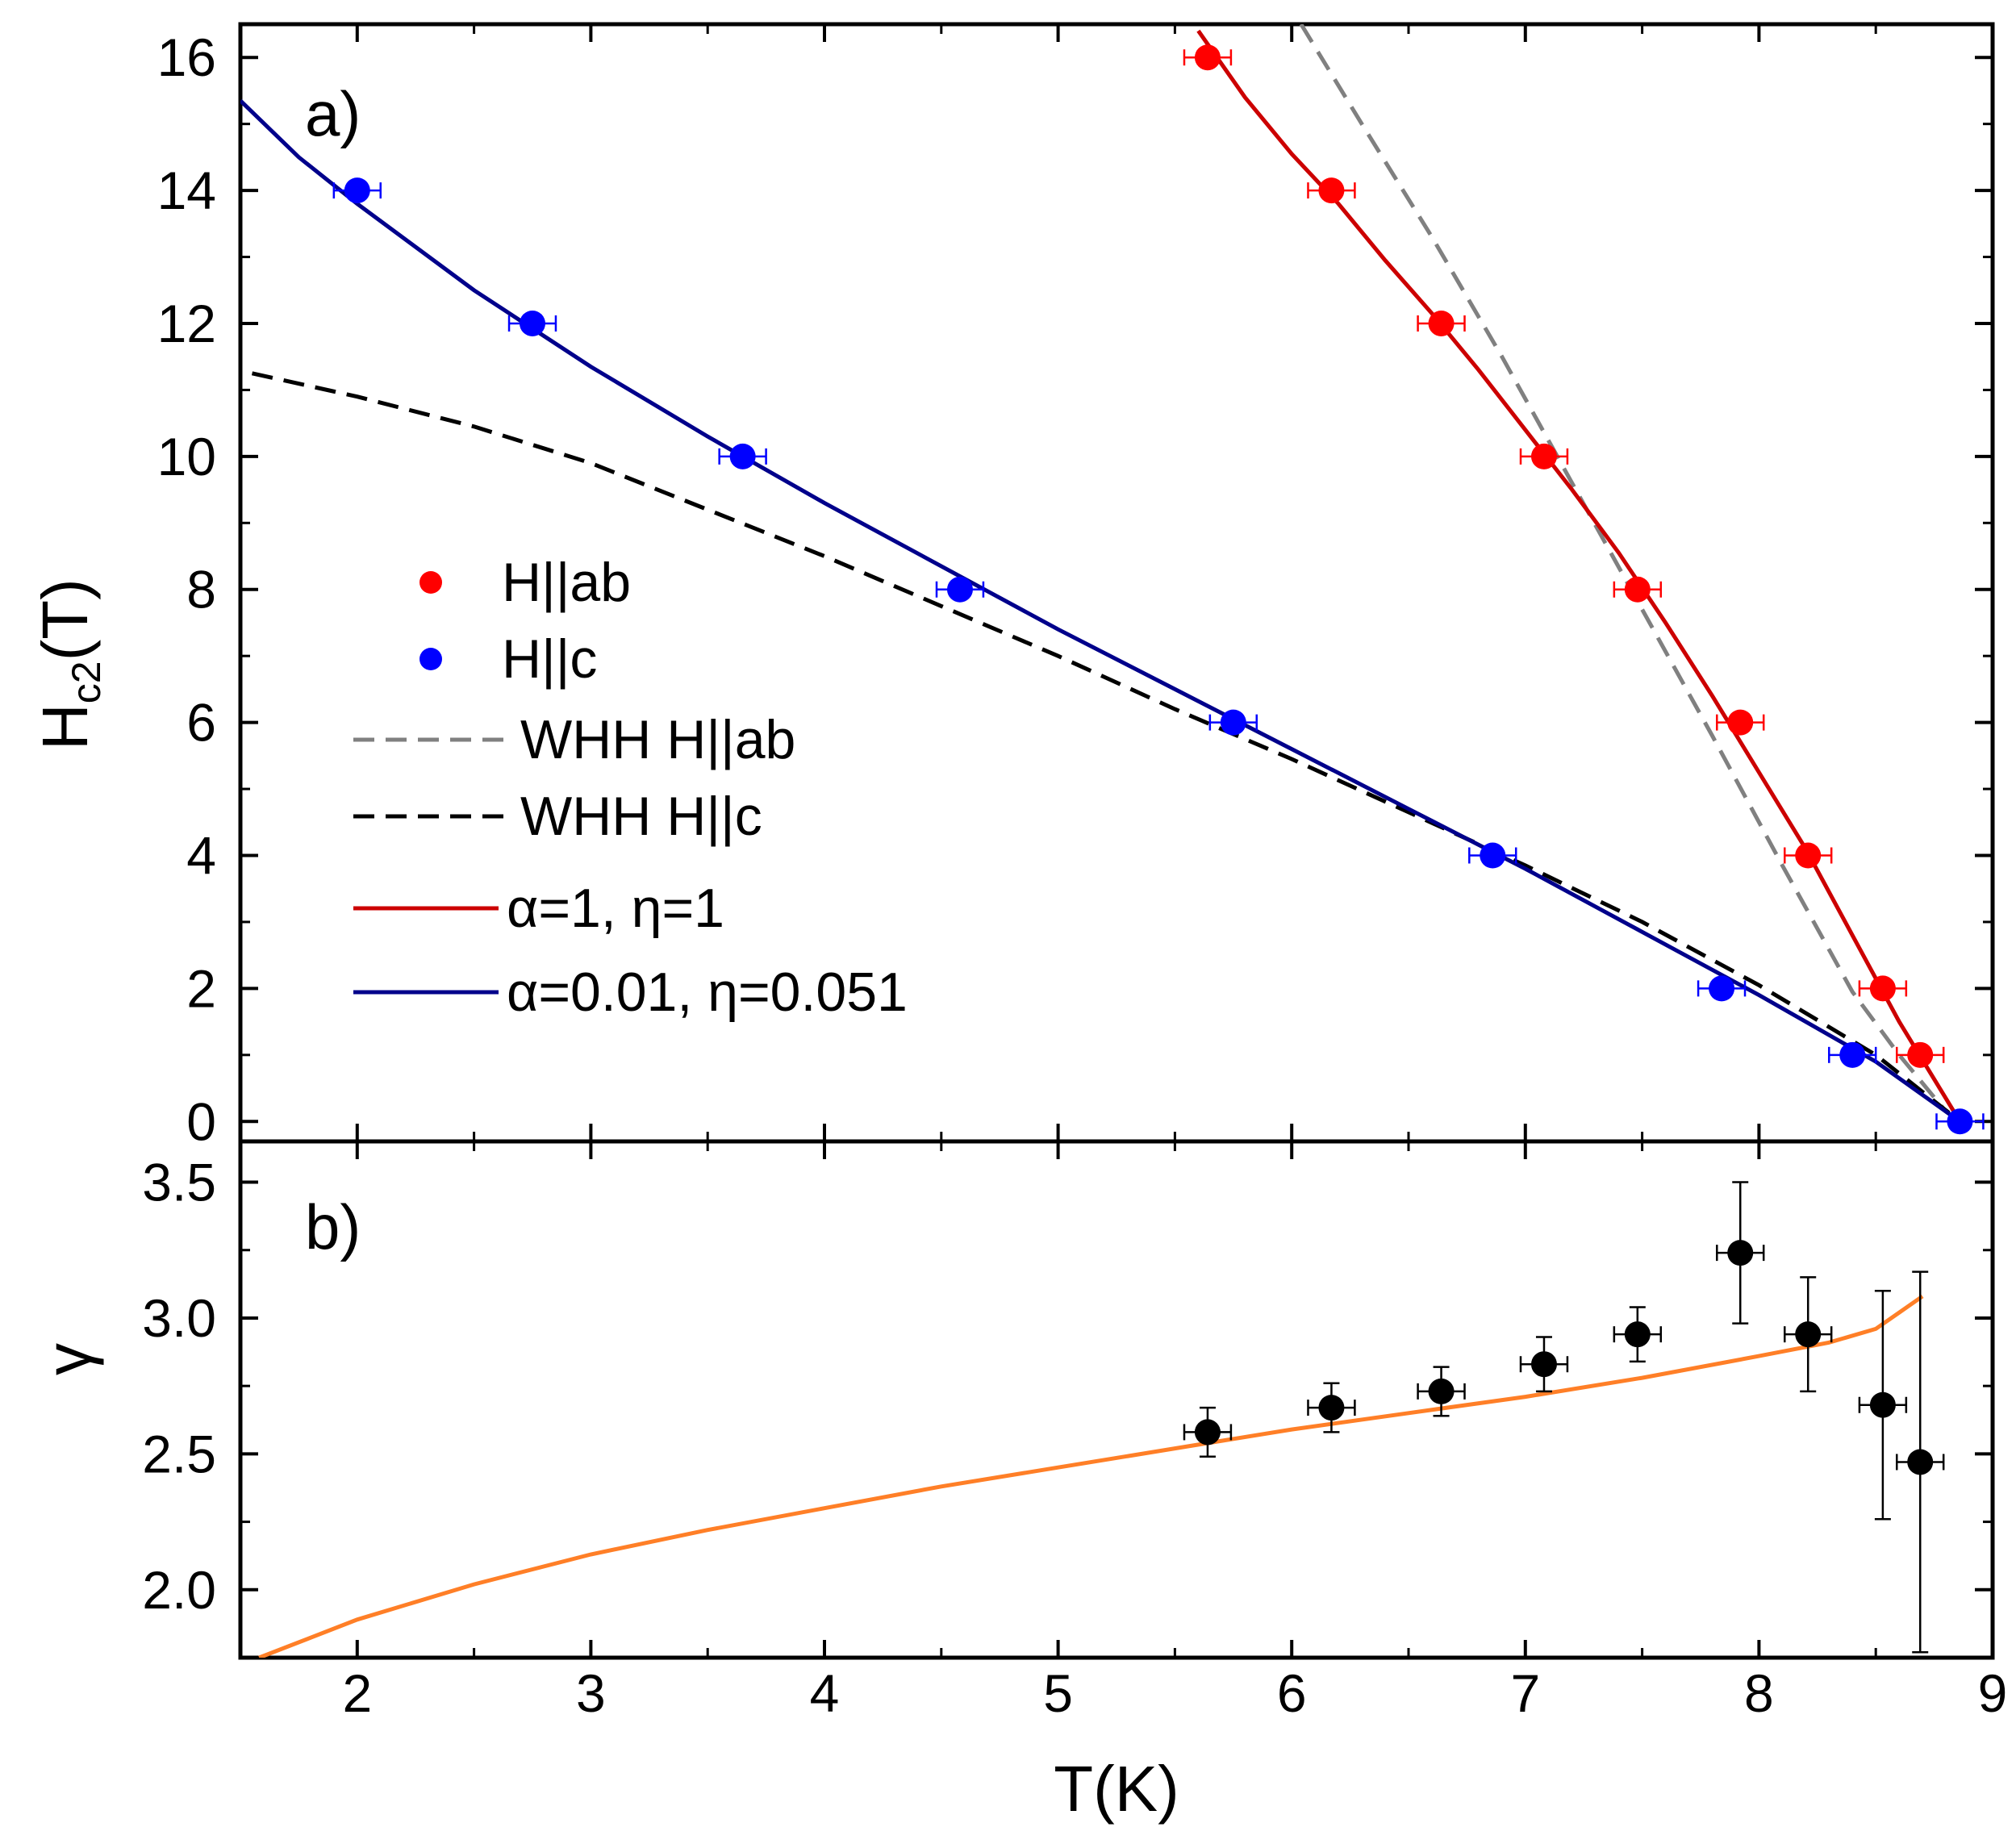 The height and width of the screenshot is (1844, 2016). What do you see at coordinates (333, 113) in the screenshot?
I see `panel-a-label: a)` at bounding box center [333, 113].